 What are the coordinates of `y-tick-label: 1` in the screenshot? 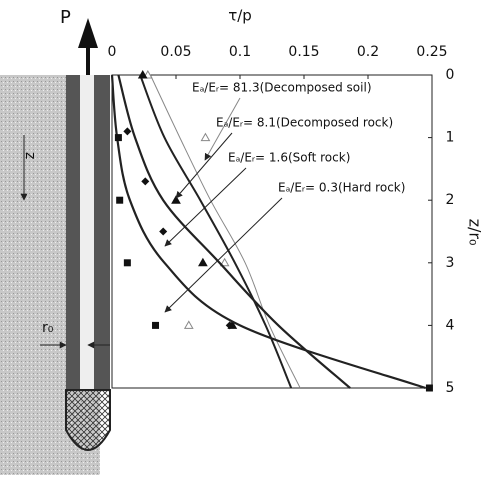 It's located at (450, 138).